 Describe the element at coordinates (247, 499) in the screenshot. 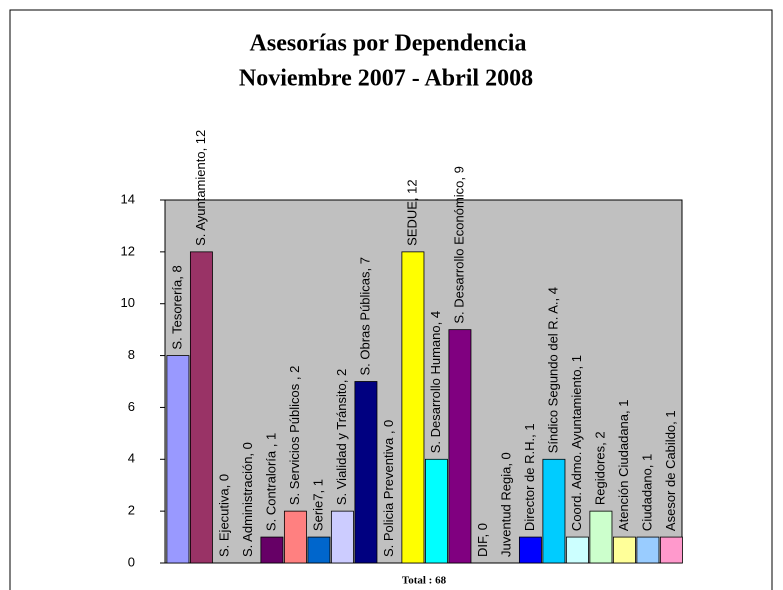

I see `data-label: S. Administración, 0` at that location.